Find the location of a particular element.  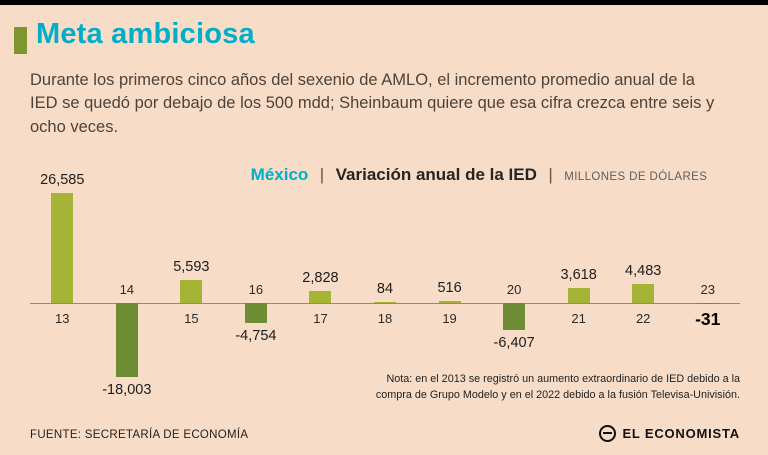

chart-units-label: MILLONES DE DÓLARES is located at coordinates (636, 177).